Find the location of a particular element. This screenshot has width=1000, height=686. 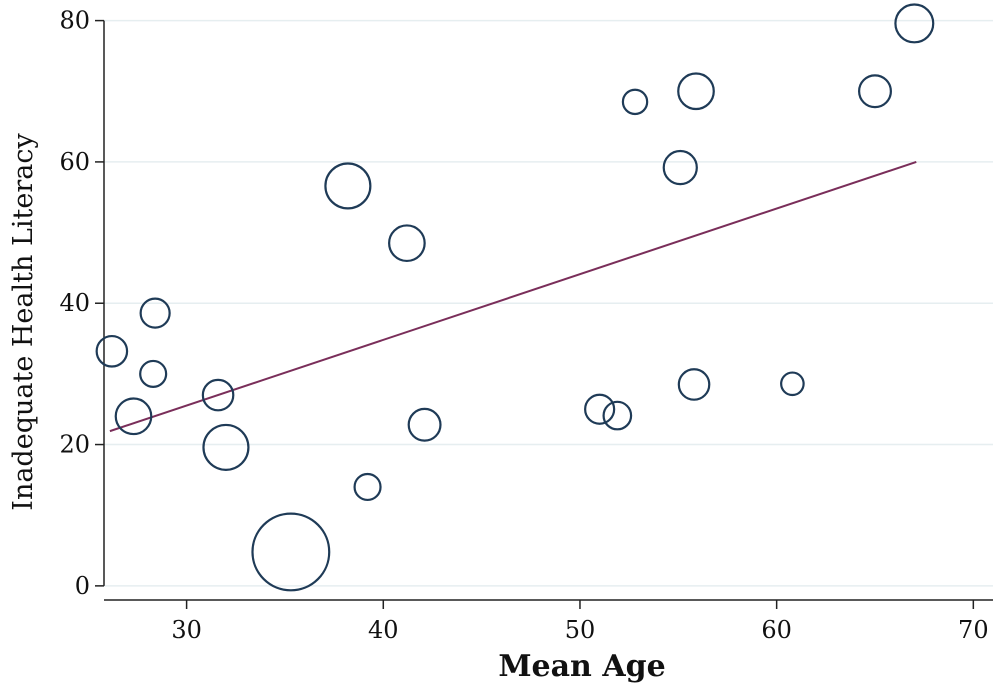

y-tick-label: 80 is located at coordinates (74, 21).